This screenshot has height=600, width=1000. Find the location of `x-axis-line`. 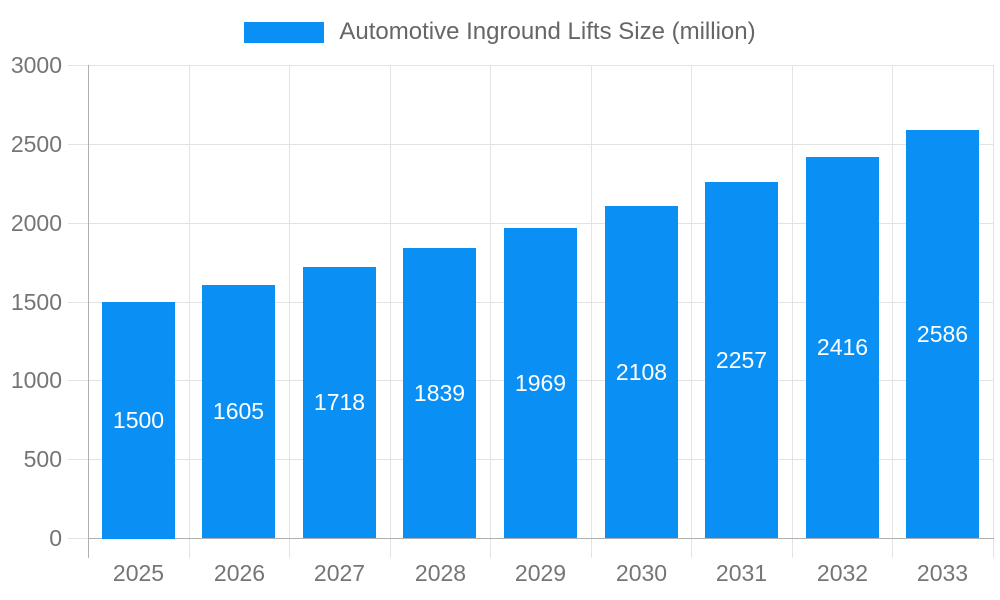

x-axis-line is located at coordinates (541, 538).